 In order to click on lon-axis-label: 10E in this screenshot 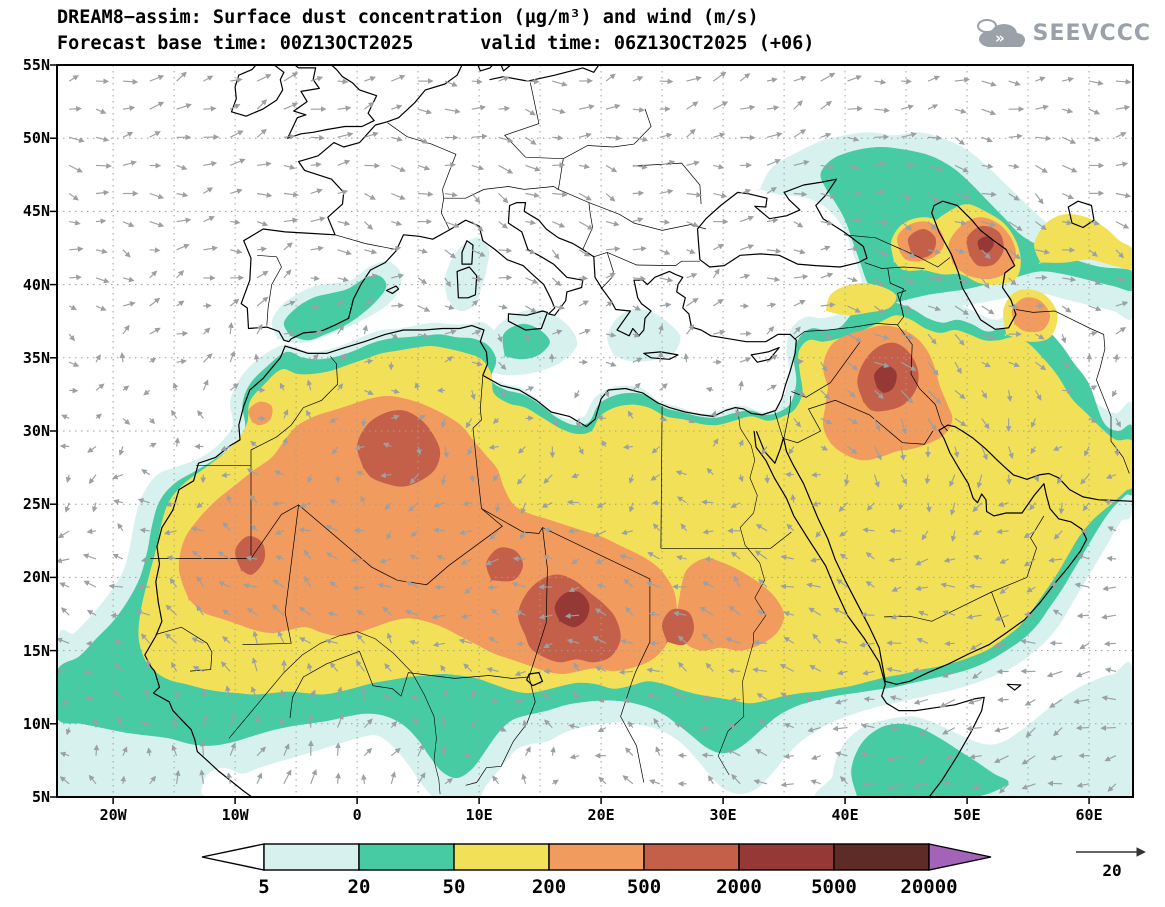, I will do `click(479, 815)`.